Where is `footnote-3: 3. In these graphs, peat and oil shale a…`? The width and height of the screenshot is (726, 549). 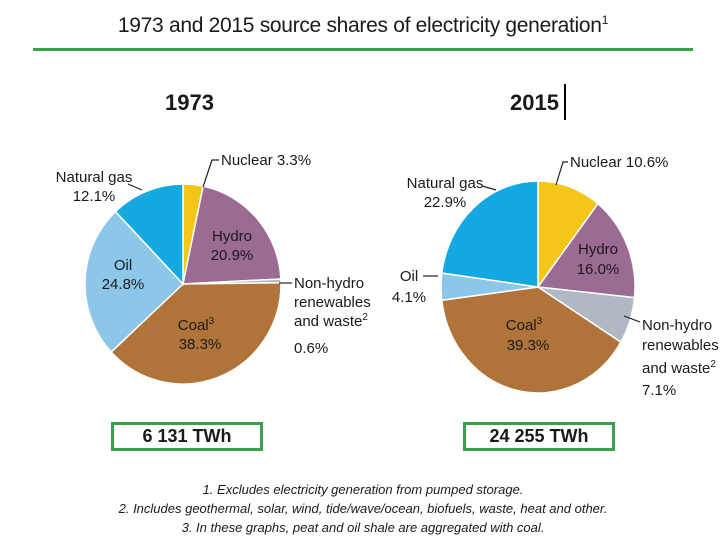
footnote-3: 3. In these graphs, peat and oil shale a… is located at coordinates (363, 527).